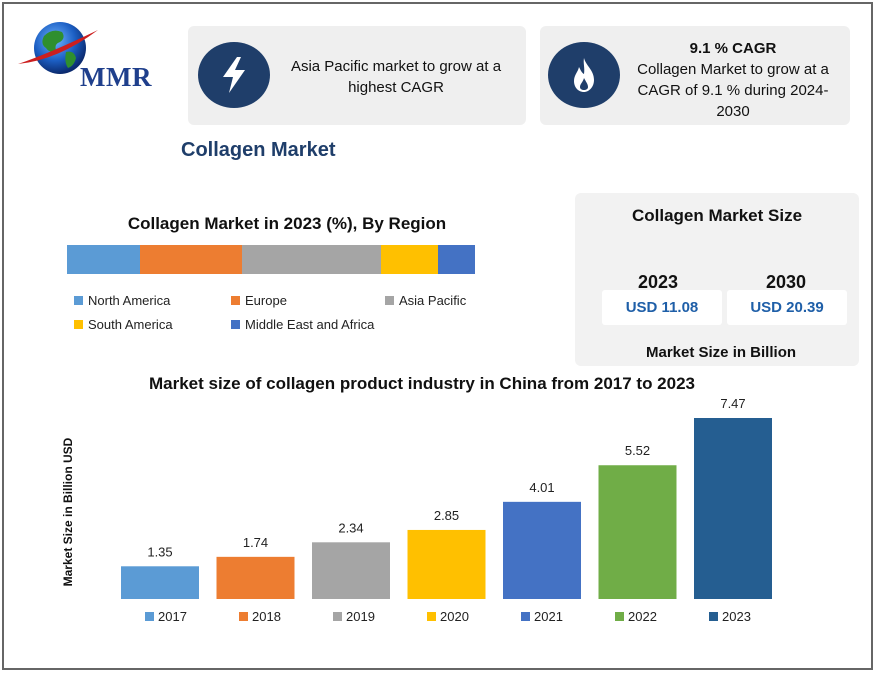  What do you see at coordinates (525, 616) in the screenshot?
I see `legend-swatch-2021` at bounding box center [525, 616].